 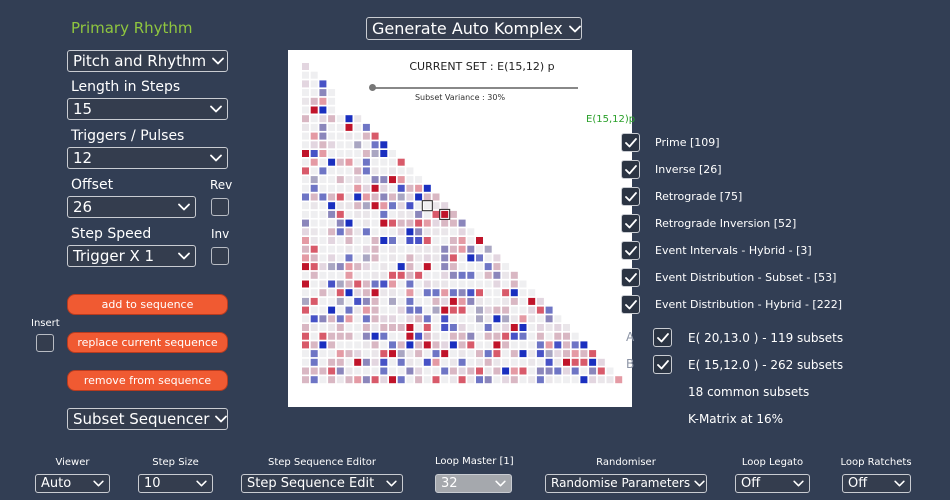 I want to click on insert-checkbox, so click(x=45, y=343).